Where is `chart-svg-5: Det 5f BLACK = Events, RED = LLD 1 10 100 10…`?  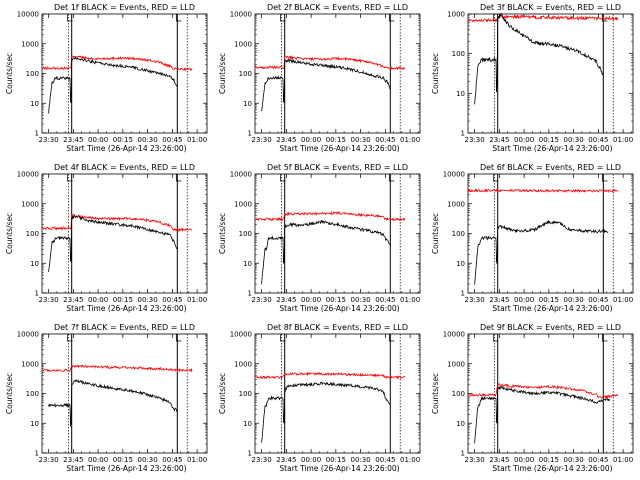 chart-svg-5: Det 5f BLACK = Events, RED = LLD 1 10 100 10… is located at coordinates (319, 238).